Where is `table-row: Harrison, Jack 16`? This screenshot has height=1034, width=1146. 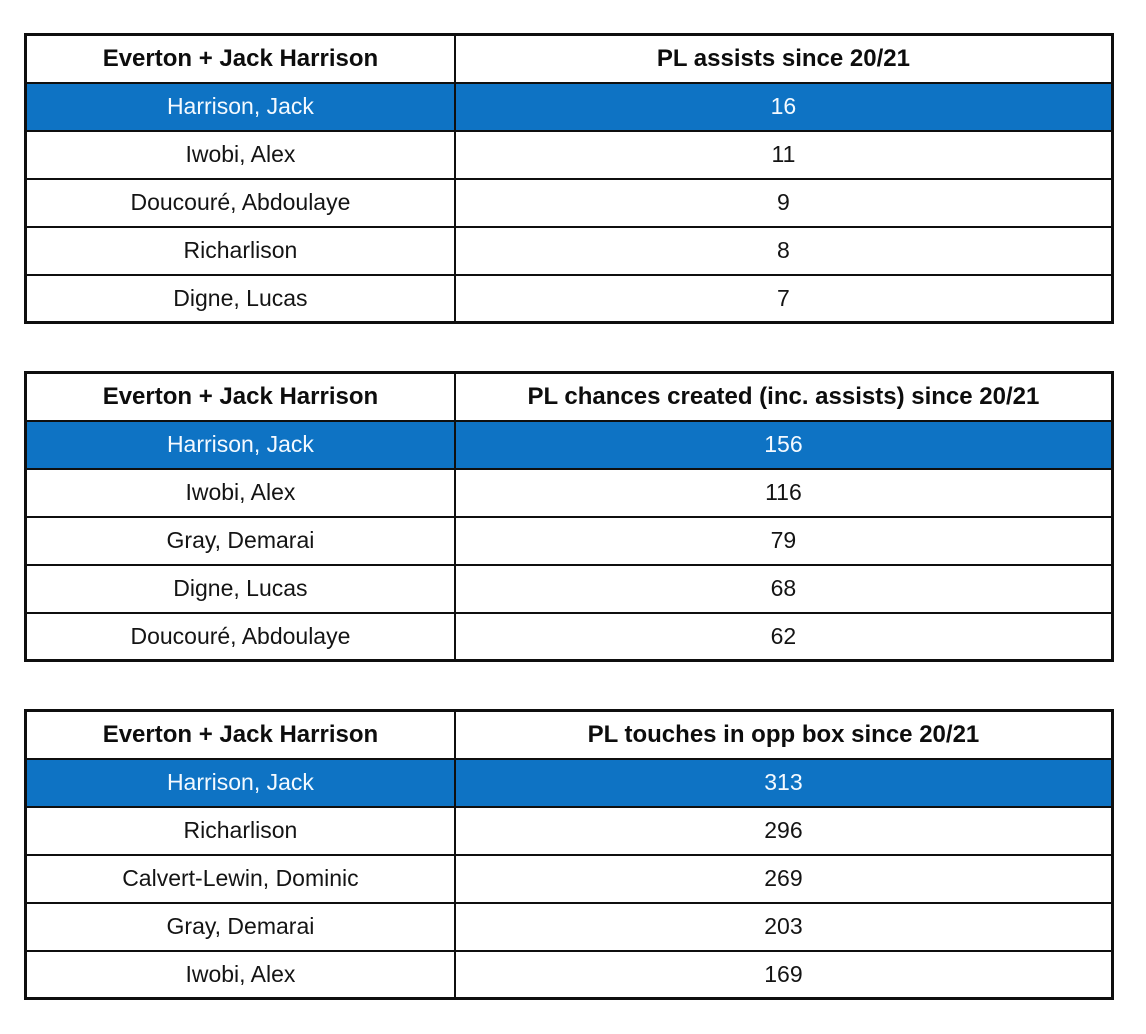 table-row: Harrison, Jack 16 is located at coordinates (569, 106).